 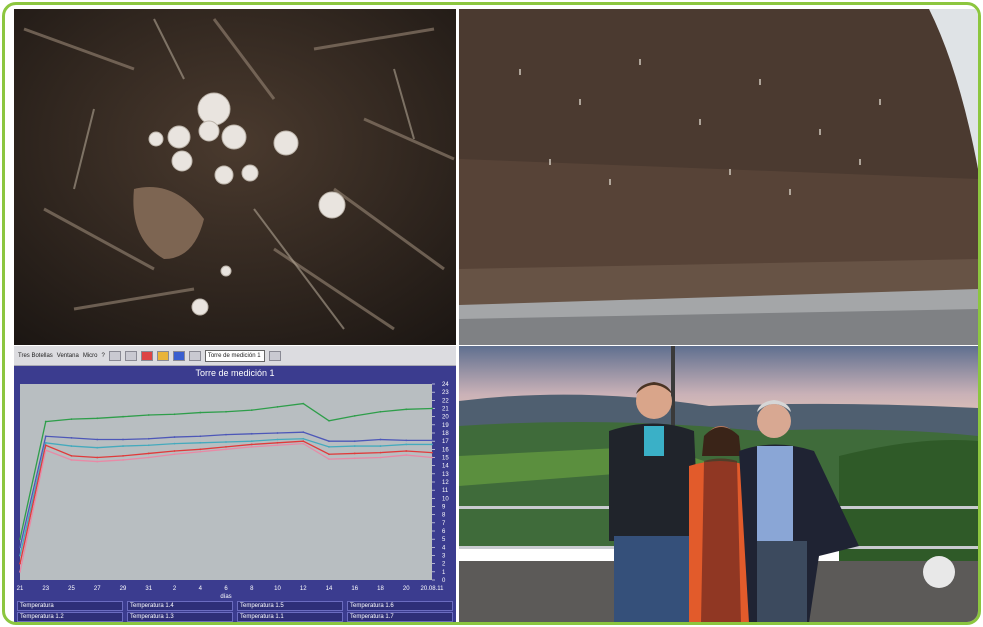 What do you see at coordinates (180, 617) in the screenshot?
I see `legend-entry: Temperatura 1.3` at bounding box center [180, 617].